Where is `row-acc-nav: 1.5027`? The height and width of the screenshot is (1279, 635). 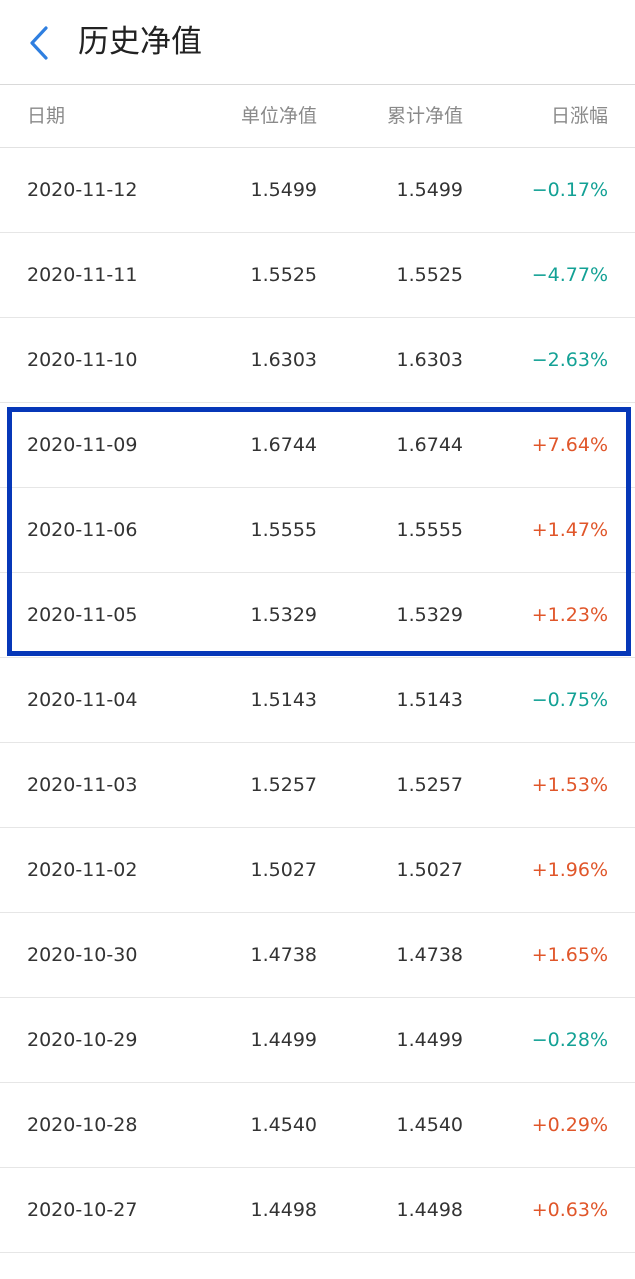
row-acc-nav: 1.5027 is located at coordinates (429, 870).